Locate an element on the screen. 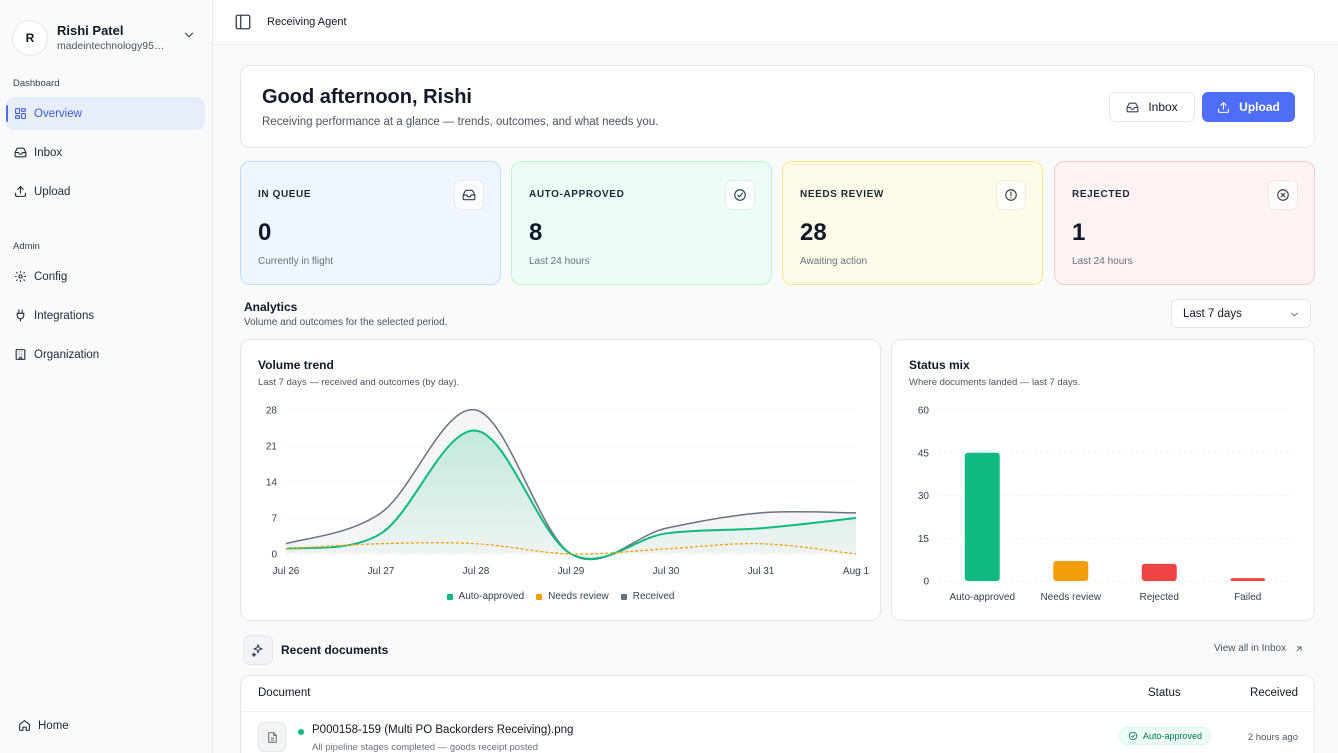 The height and width of the screenshot is (753, 1338). sidebar-item-label: Inbox is located at coordinates (48, 152).